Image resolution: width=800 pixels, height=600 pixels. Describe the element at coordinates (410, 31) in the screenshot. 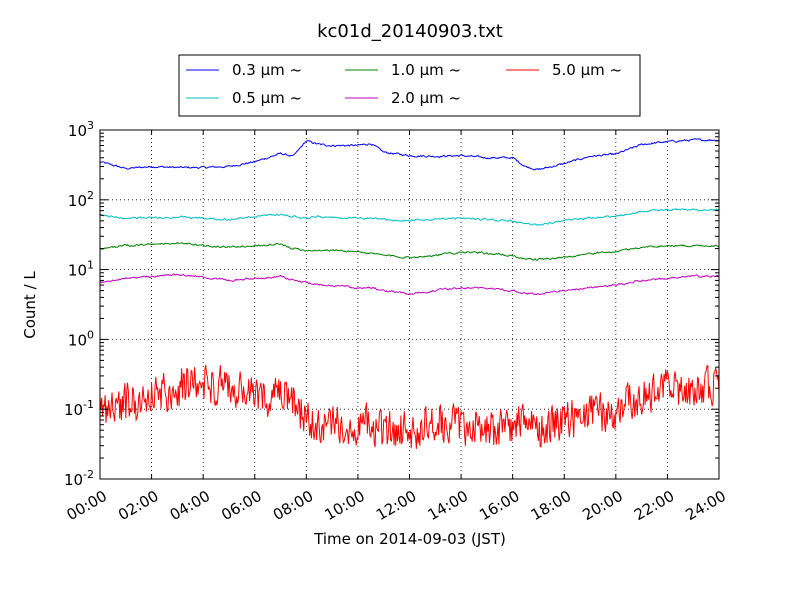

I see `chart-title: kc01d_20140903.txt` at that location.